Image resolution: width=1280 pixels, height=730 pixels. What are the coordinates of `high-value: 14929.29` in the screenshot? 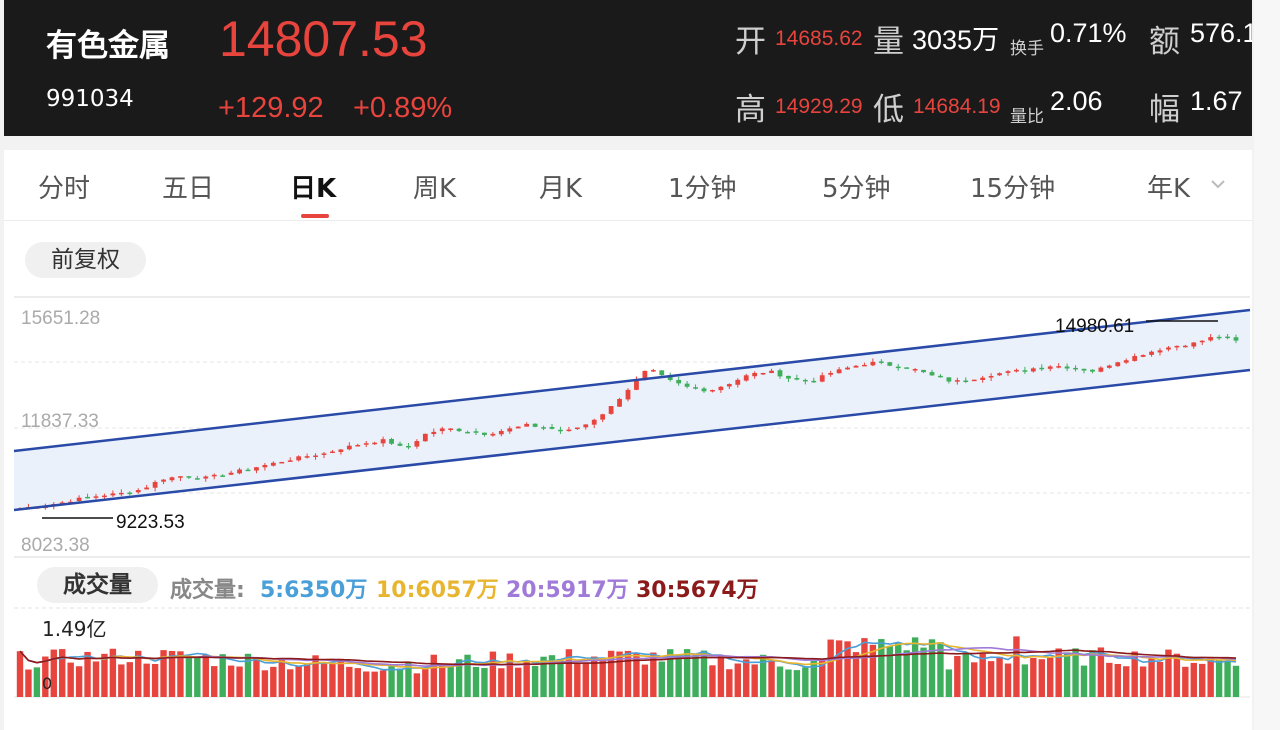 It's located at (819, 106).